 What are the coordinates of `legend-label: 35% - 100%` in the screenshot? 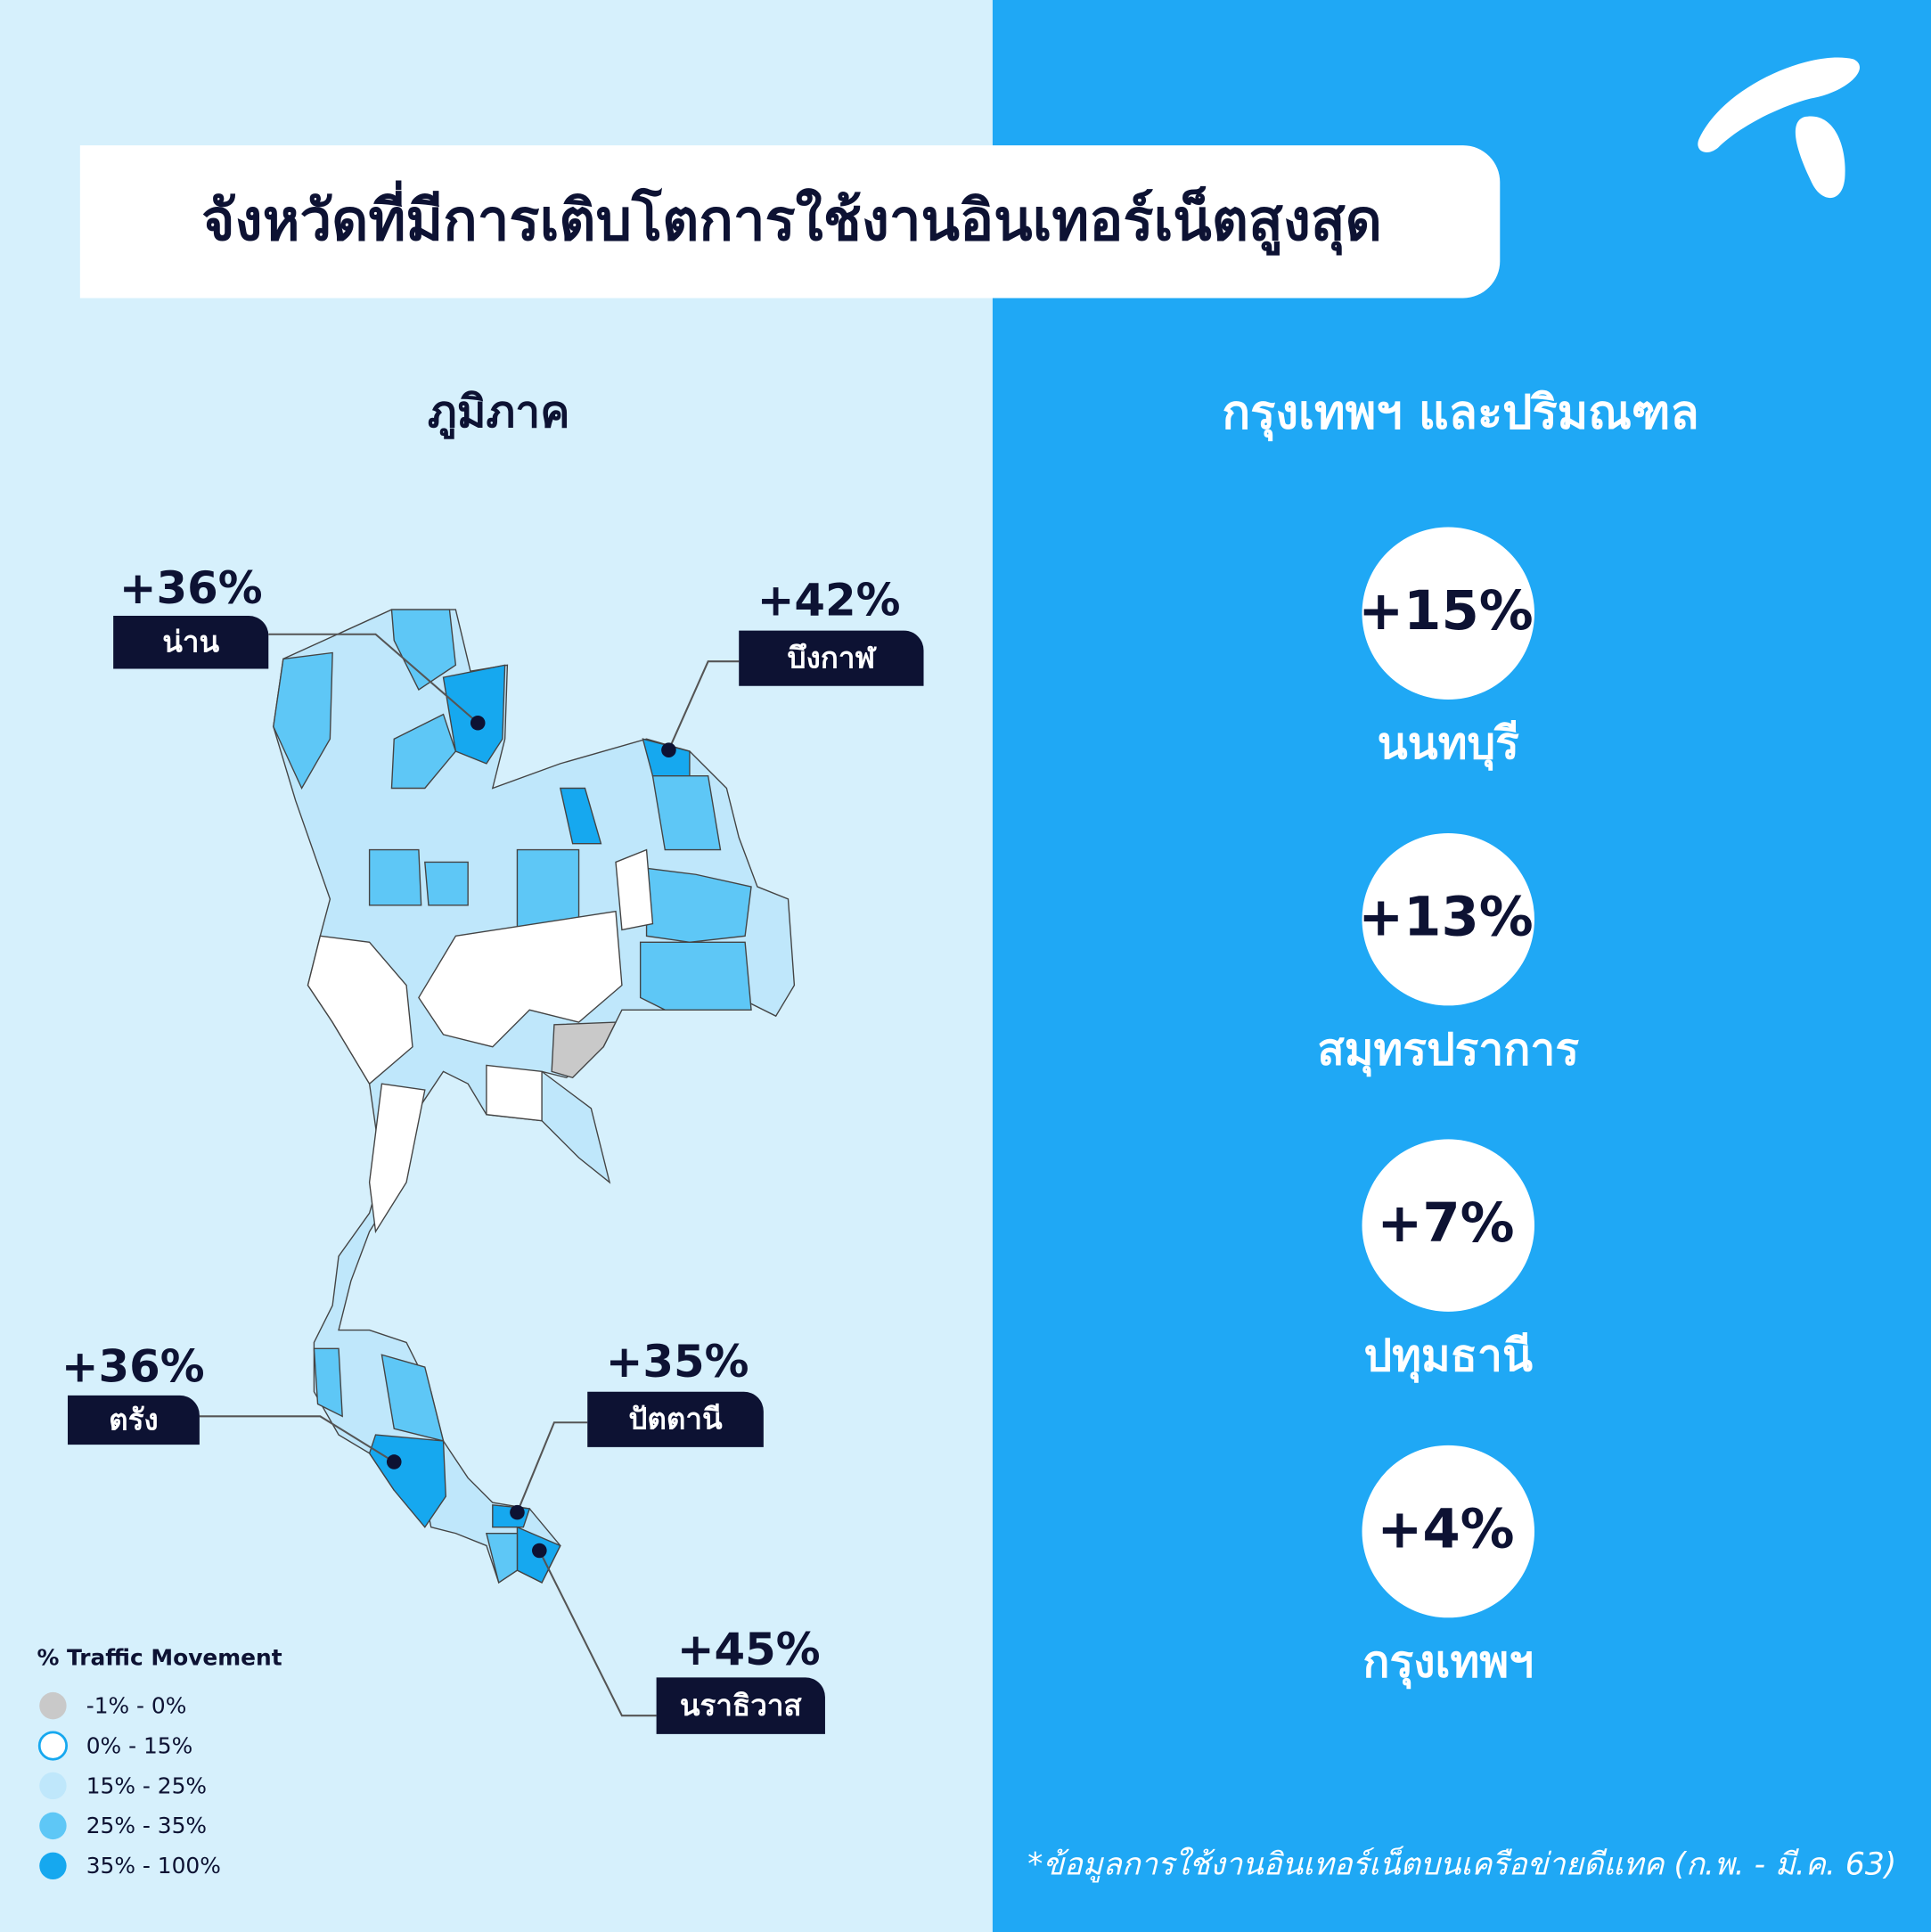 It's located at (153, 1866).